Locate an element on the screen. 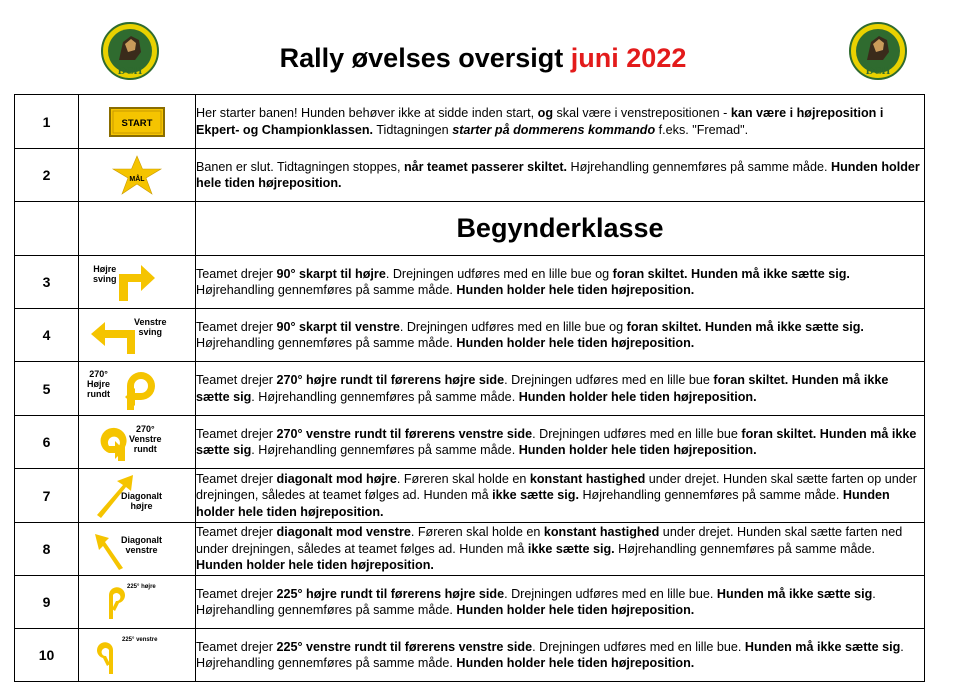 The image size is (966, 682). section-title: Begynderklasse is located at coordinates (560, 228).